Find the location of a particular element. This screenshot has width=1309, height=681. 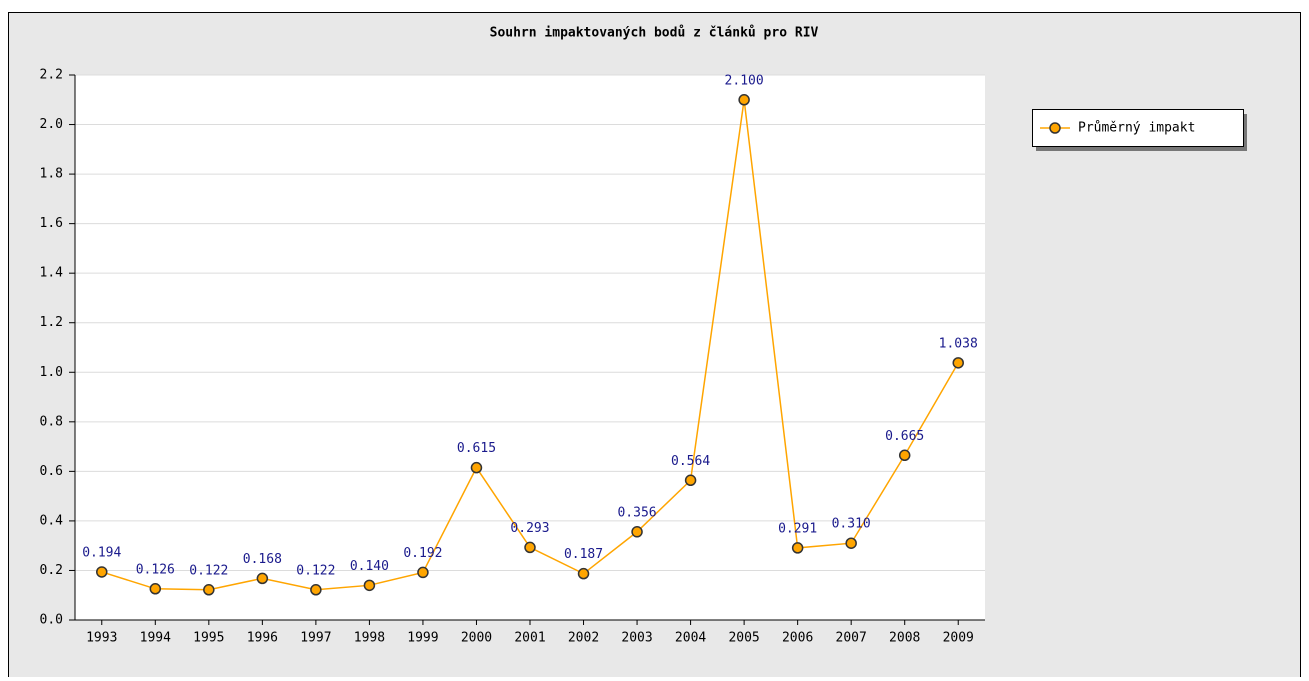

x-tick-label: 2005 is located at coordinates (743, 638).